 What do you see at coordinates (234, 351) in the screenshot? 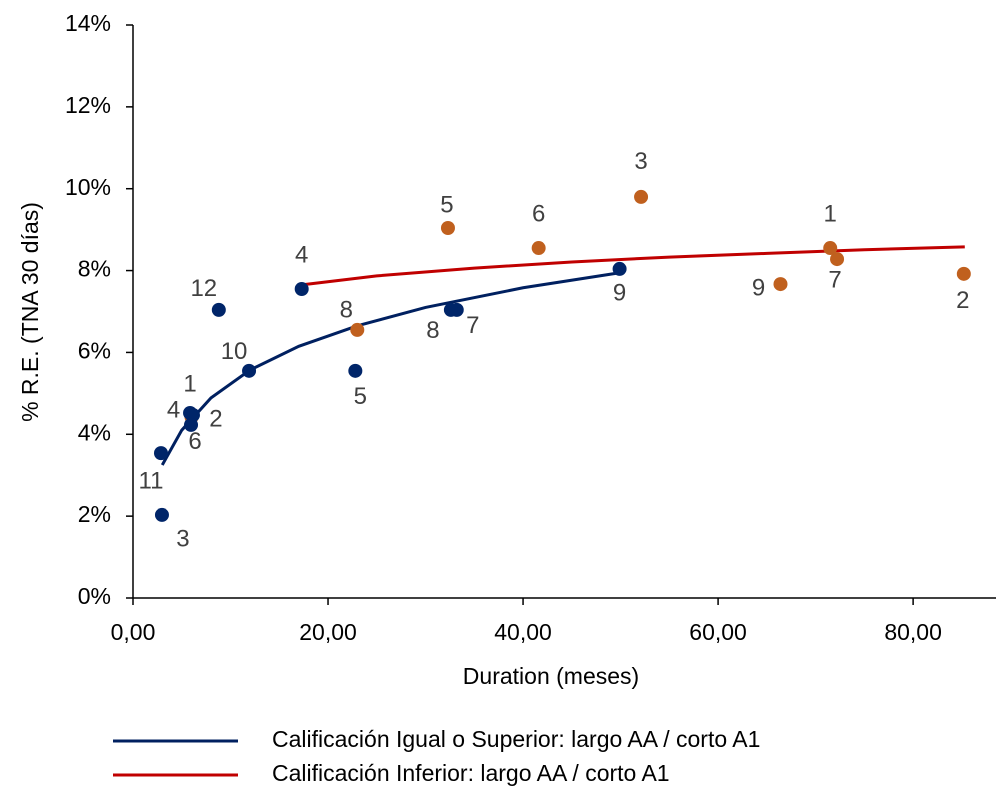
I see `point-label: 10` at bounding box center [234, 351].